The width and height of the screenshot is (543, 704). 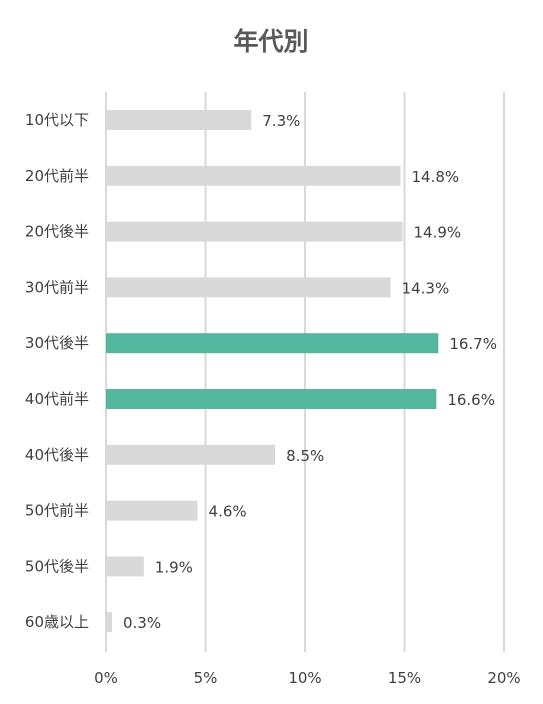 I want to click on data-label: 8.5%, so click(x=305, y=456).